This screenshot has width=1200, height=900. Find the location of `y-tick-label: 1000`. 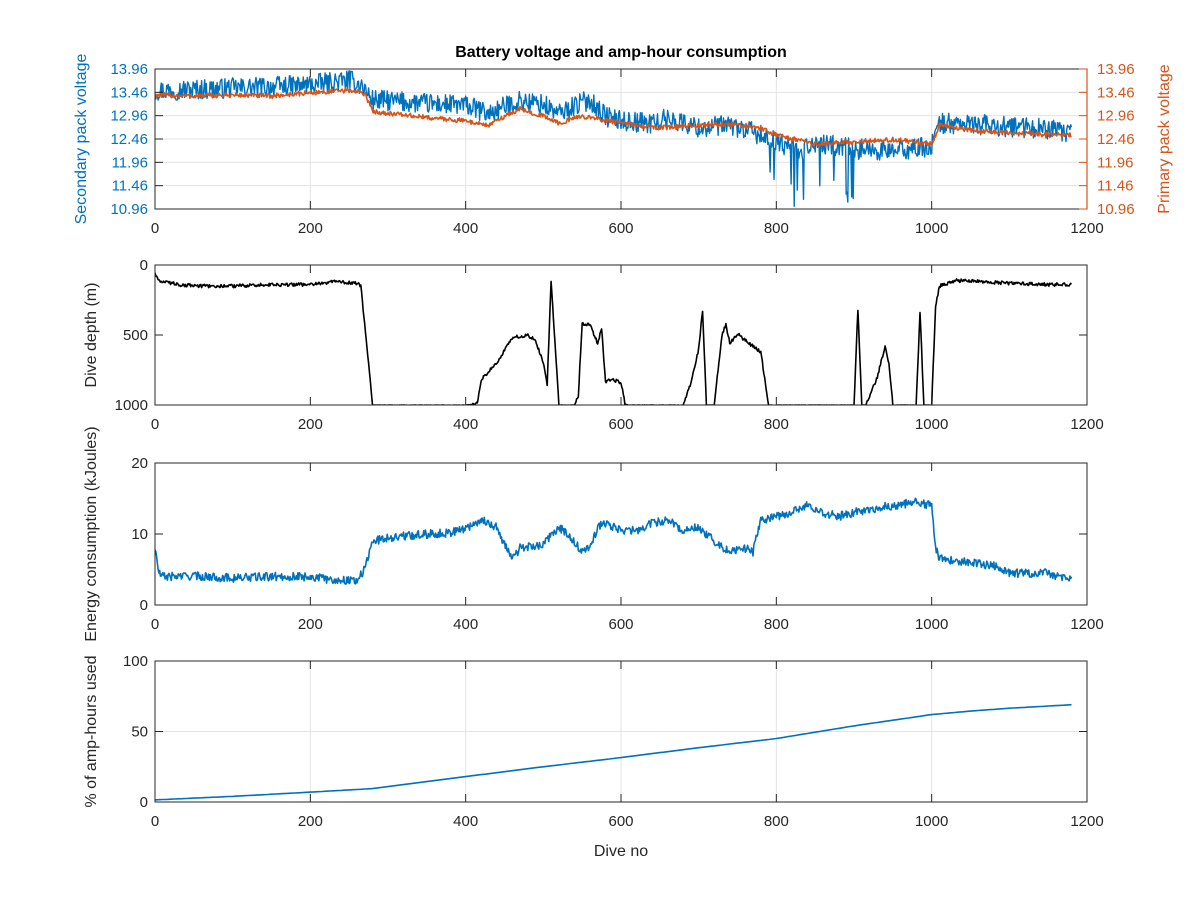

y-tick-label: 1000 is located at coordinates (131, 405).